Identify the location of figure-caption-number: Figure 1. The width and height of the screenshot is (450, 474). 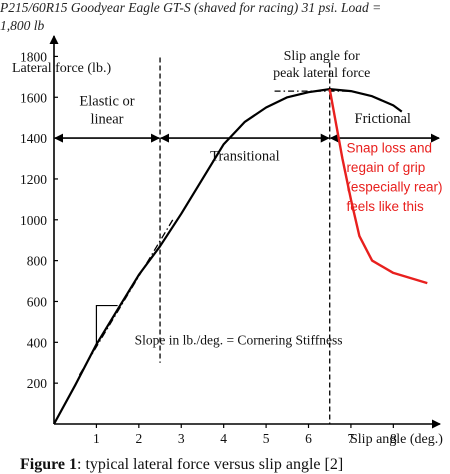
(49, 464).